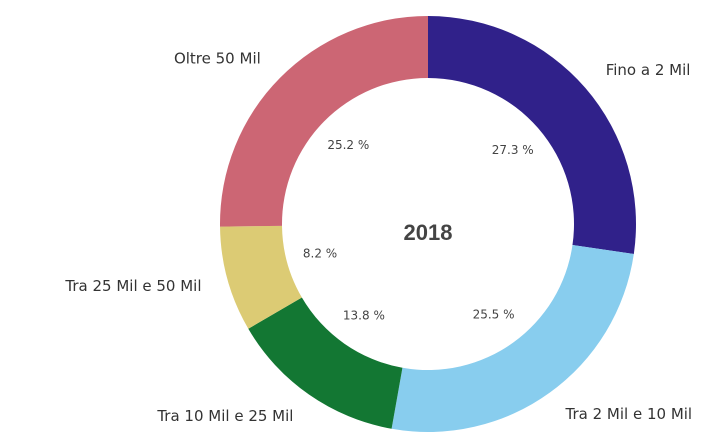  I want to click on value-label: 13.8 %, so click(364, 315).